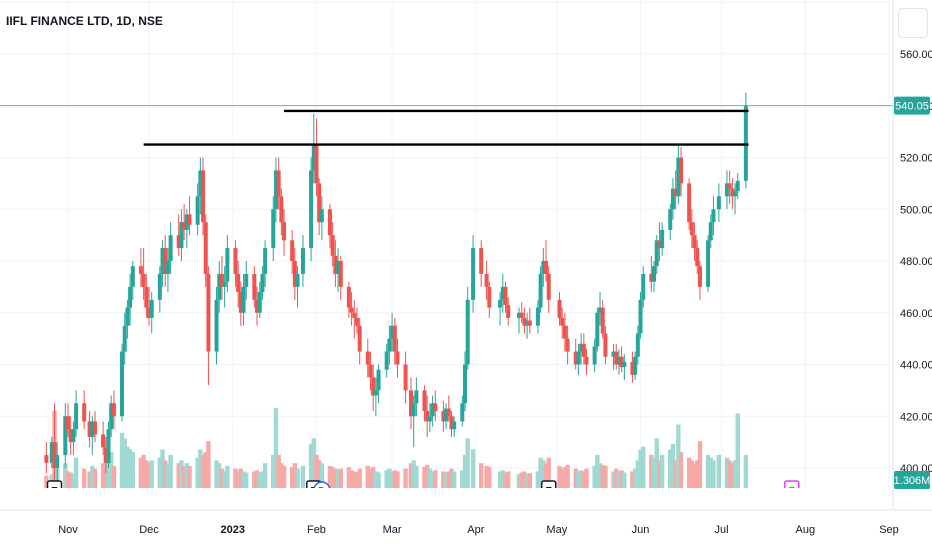 Image resolution: width=932 pixels, height=550 pixels. I want to click on price-tick-label: 460.00, so click(916, 314).